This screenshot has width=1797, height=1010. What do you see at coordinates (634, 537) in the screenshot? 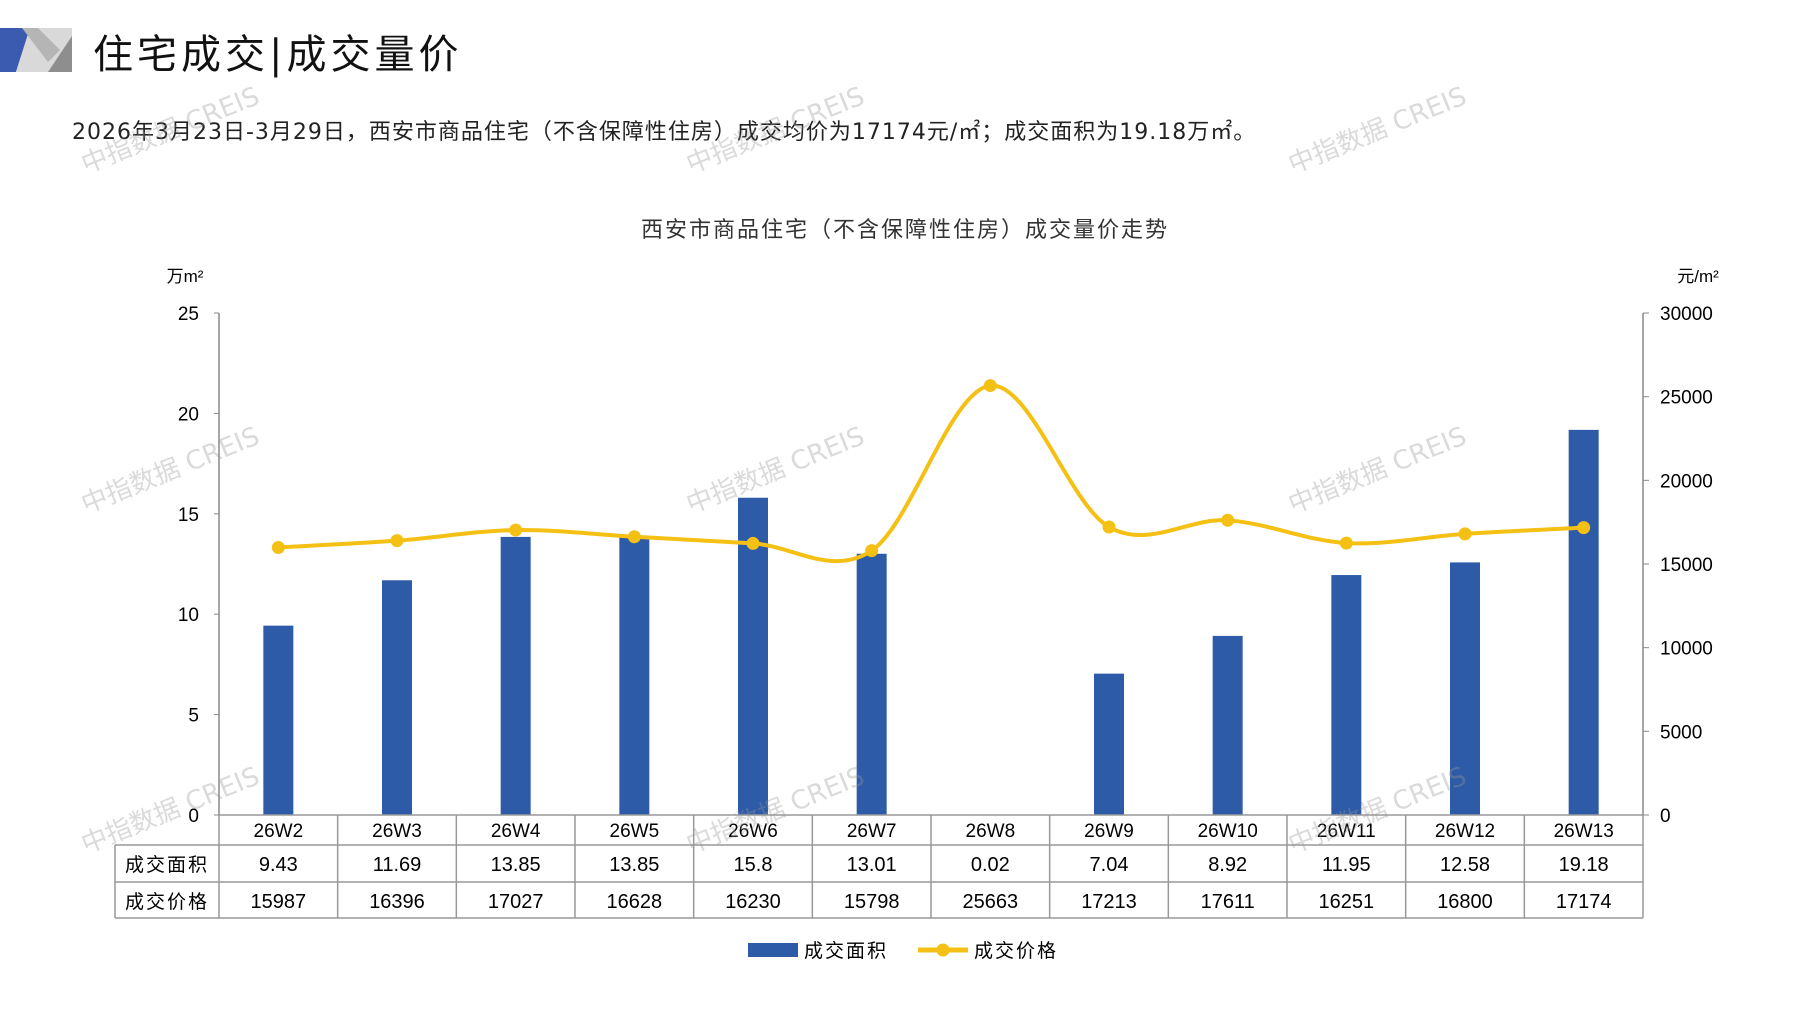
I see `price-point-26W5` at bounding box center [634, 537].